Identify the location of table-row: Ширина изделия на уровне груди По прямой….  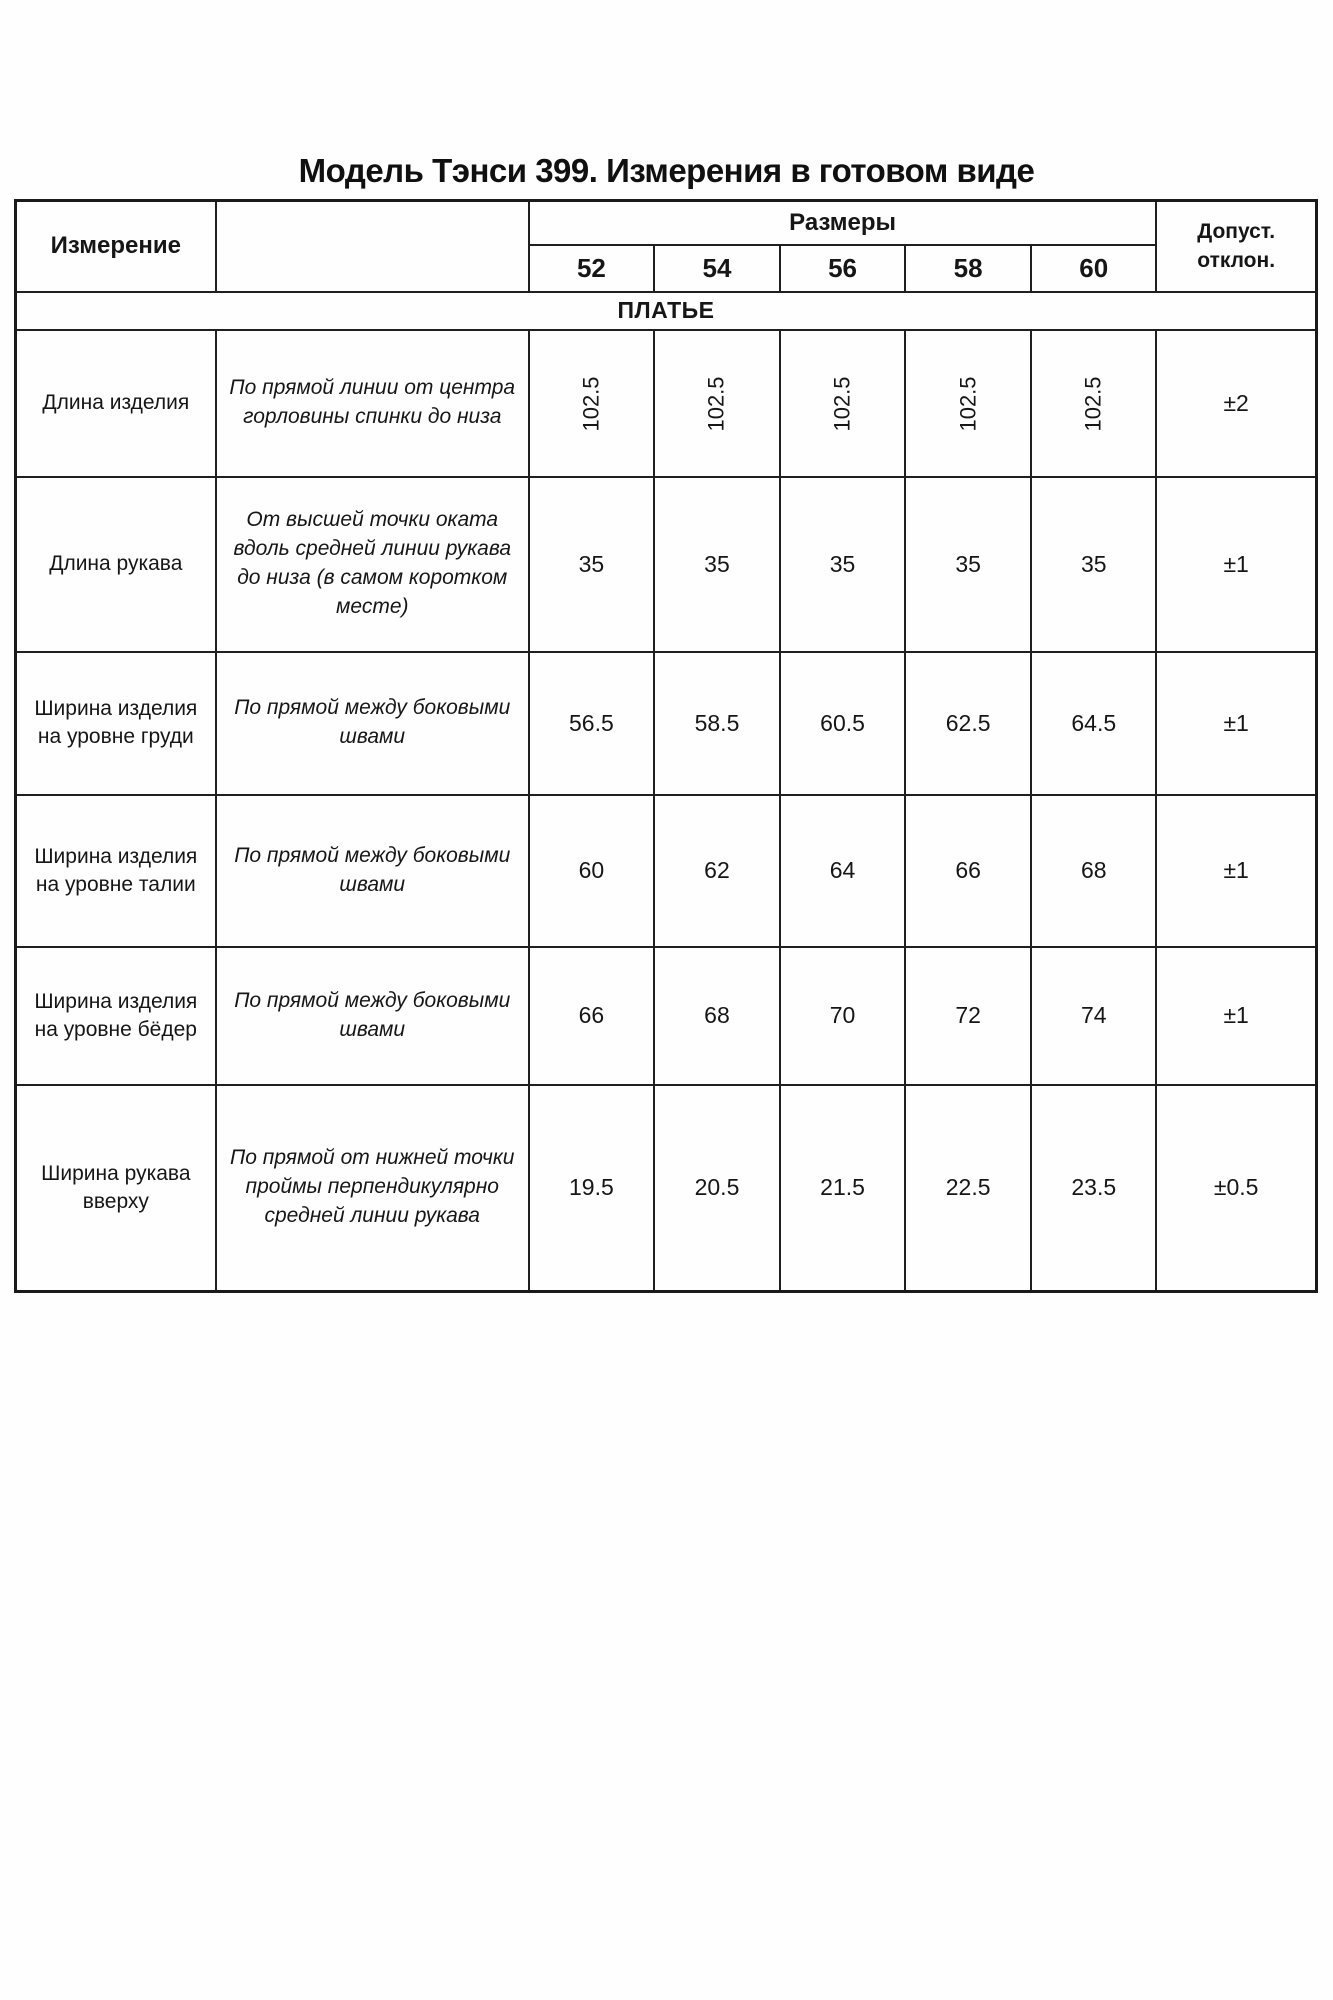
(666, 723).